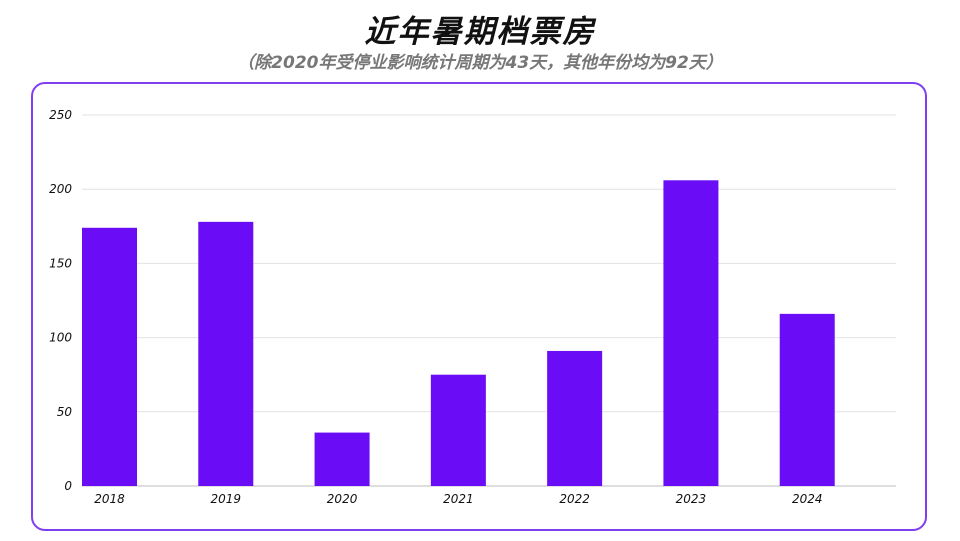  I want to click on bar-2021, so click(458, 430).